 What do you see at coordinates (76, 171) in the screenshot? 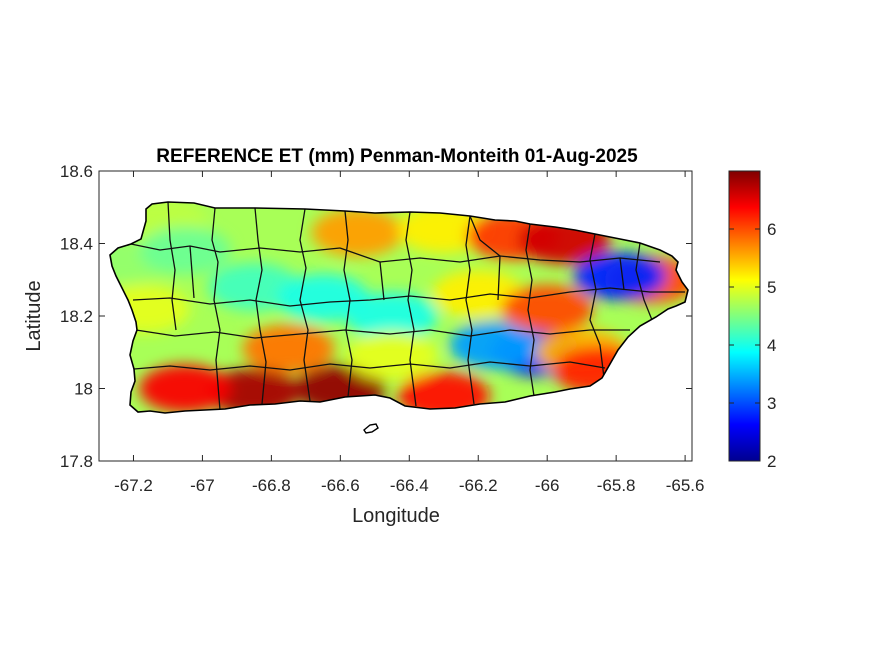
I see `y-tick-label: 18.6` at bounding box center [76, 171].